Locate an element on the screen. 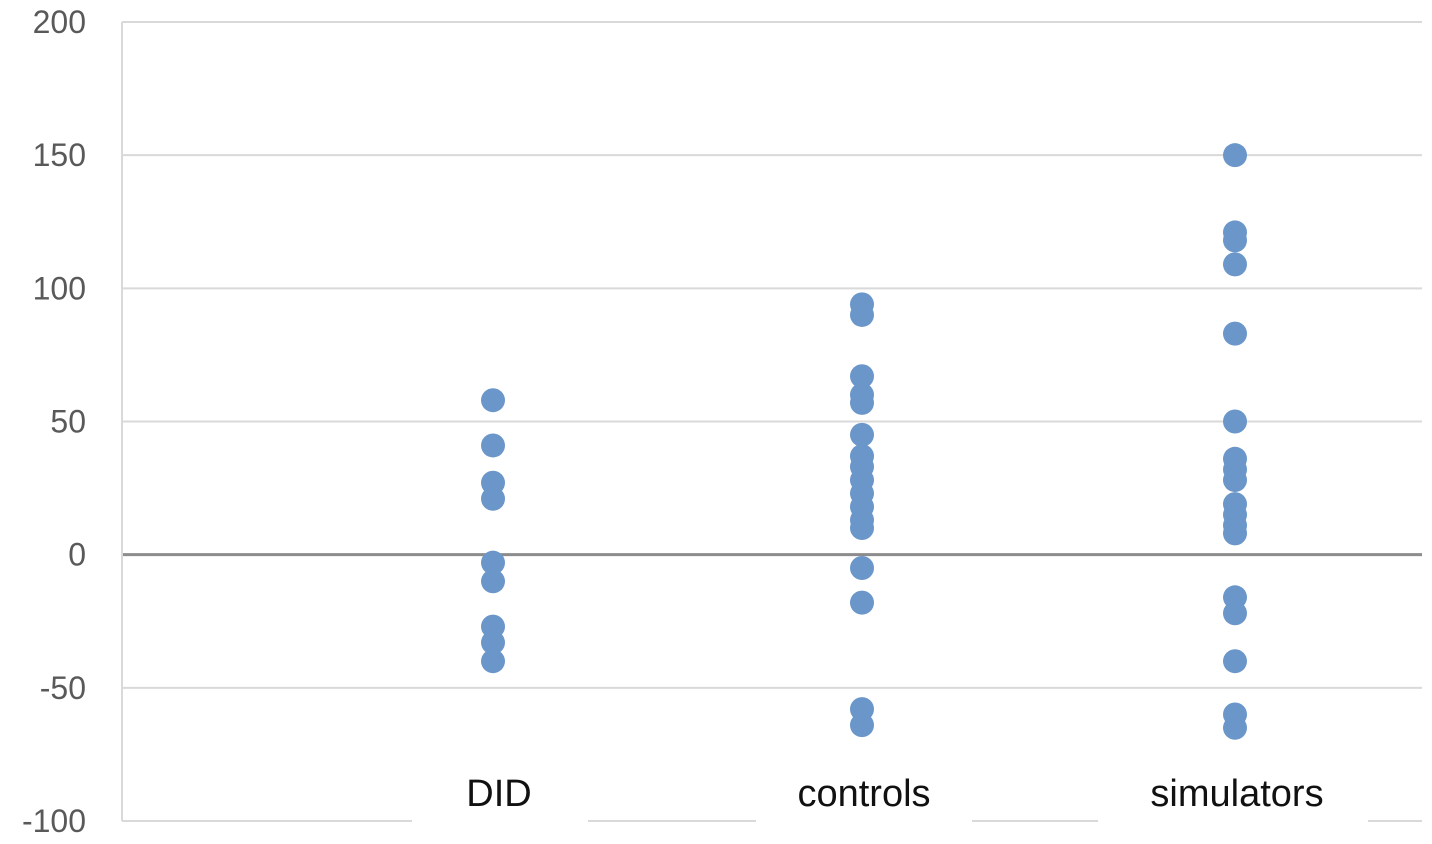 The image size is (1432, 844). y-tick-label: 100 is located at coordinates (59, 288).